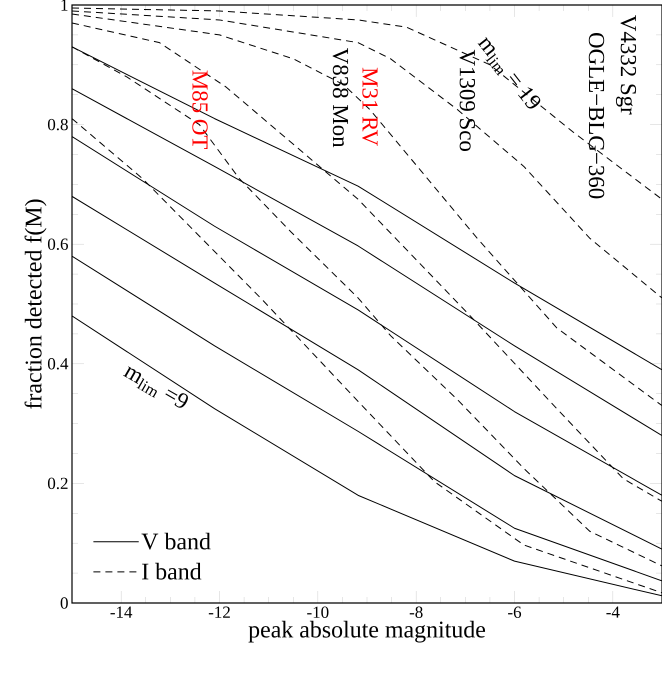 This screenshot has width=662, height=681. I want to click on x-tick-label: -12, so click(219, 612).